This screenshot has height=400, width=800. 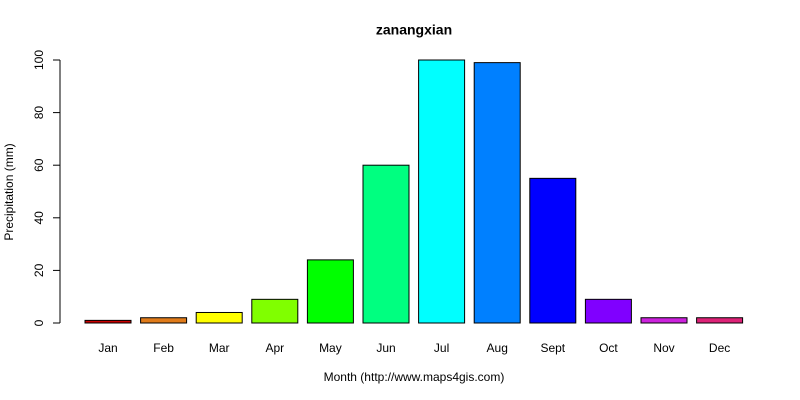 I want to click on x-tick-label: Oct, so click(x=608, y=348).